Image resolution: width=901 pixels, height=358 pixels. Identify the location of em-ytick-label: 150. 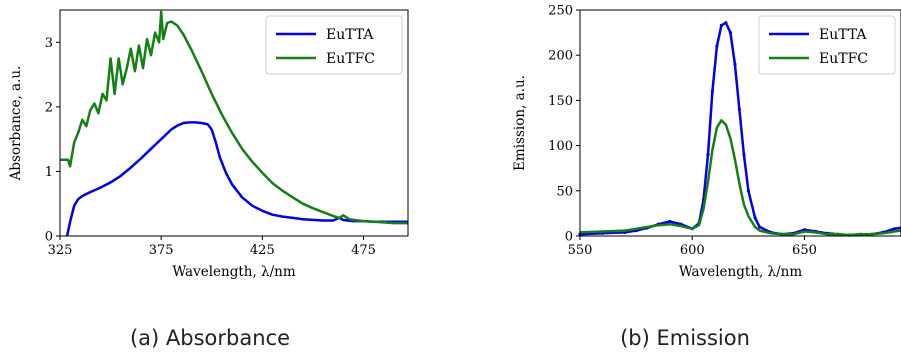
(560, 101).